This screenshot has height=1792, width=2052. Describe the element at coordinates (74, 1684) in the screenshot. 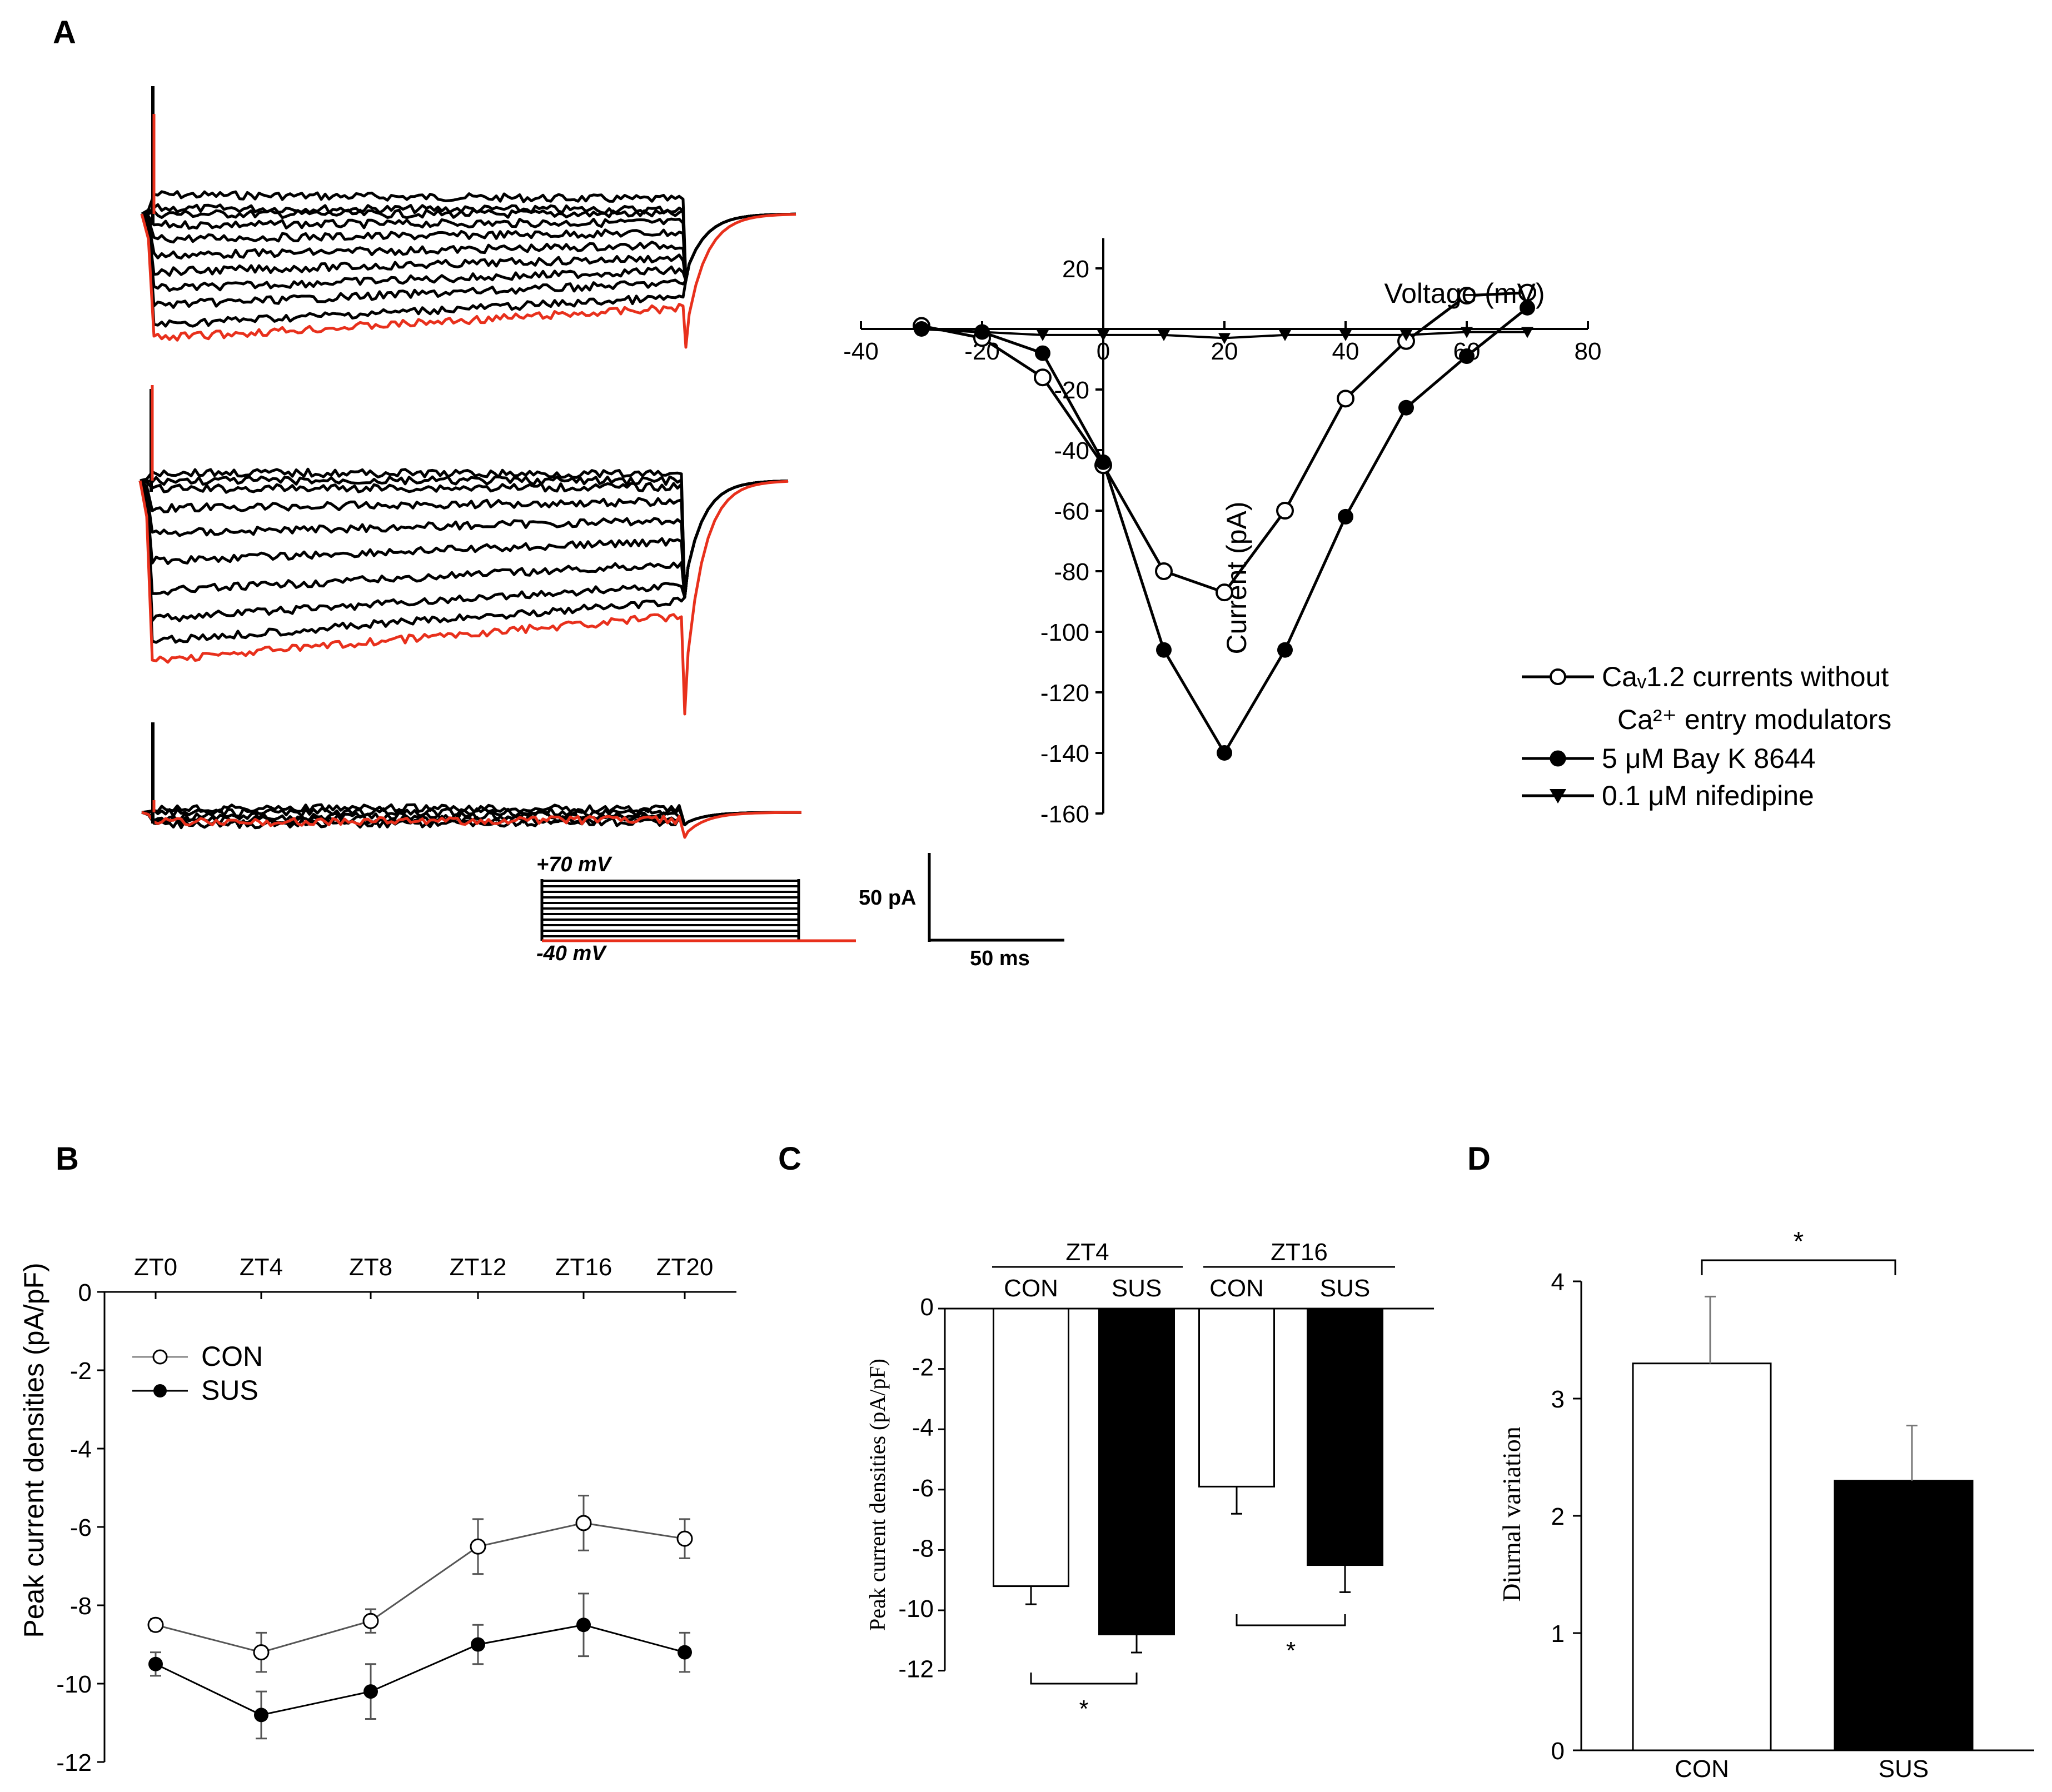

I see `b-y-tick-label: -10` at that location.